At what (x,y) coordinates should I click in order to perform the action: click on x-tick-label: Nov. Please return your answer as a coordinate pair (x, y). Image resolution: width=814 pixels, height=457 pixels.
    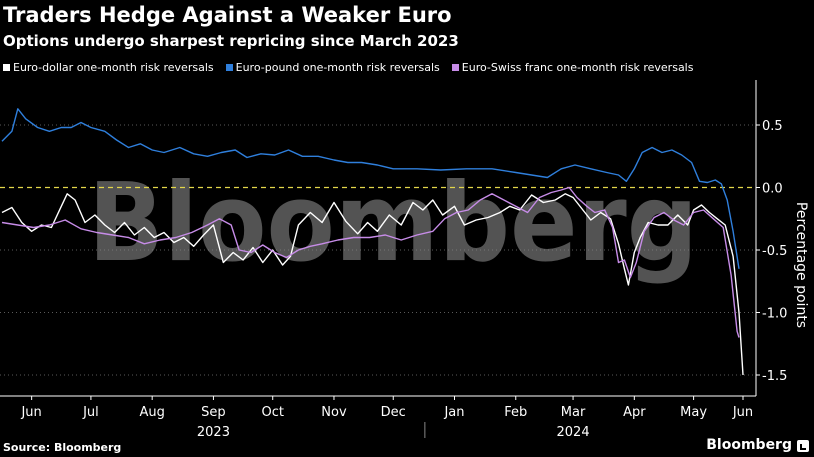
    Looking at the image, I should click on (334, 412).